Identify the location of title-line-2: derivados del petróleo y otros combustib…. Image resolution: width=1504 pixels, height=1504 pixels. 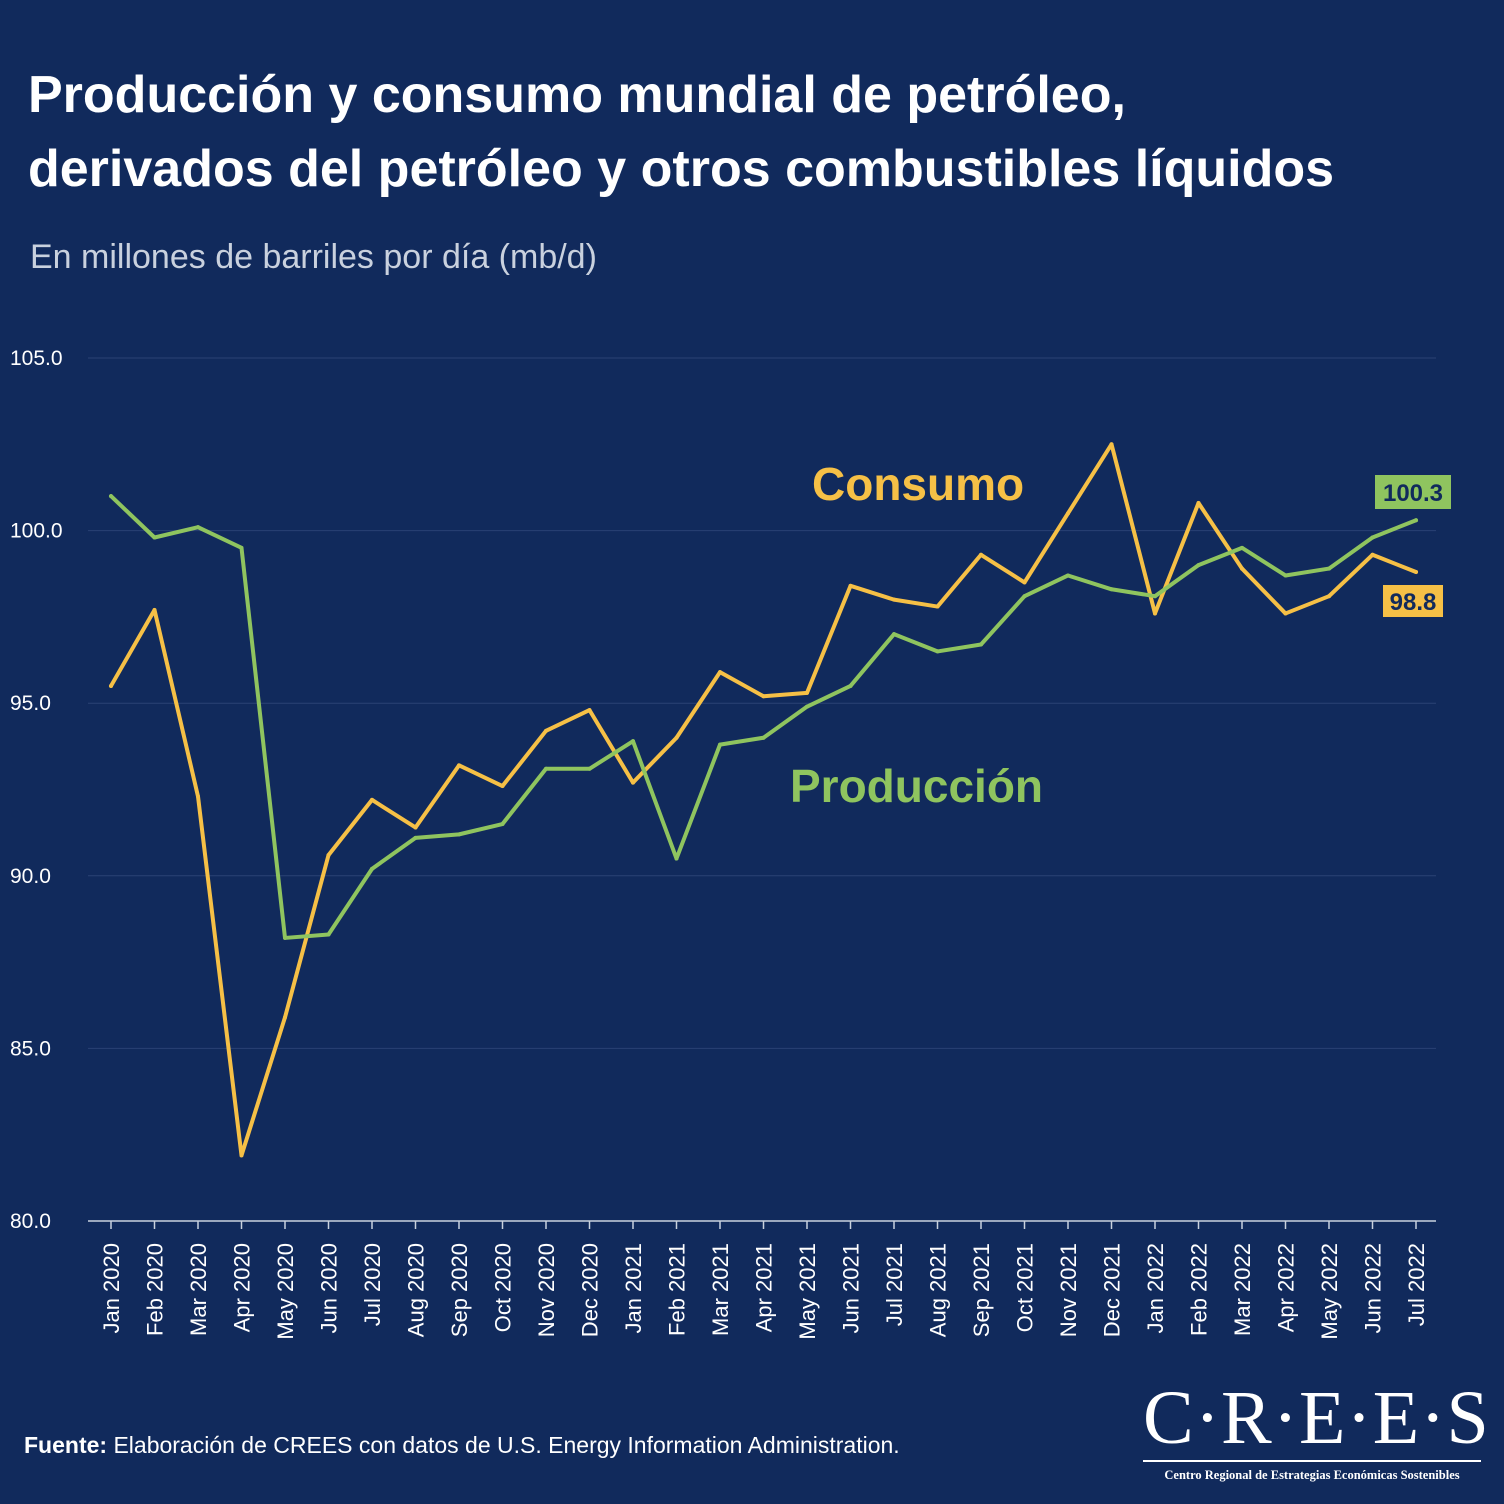
(681, 169).